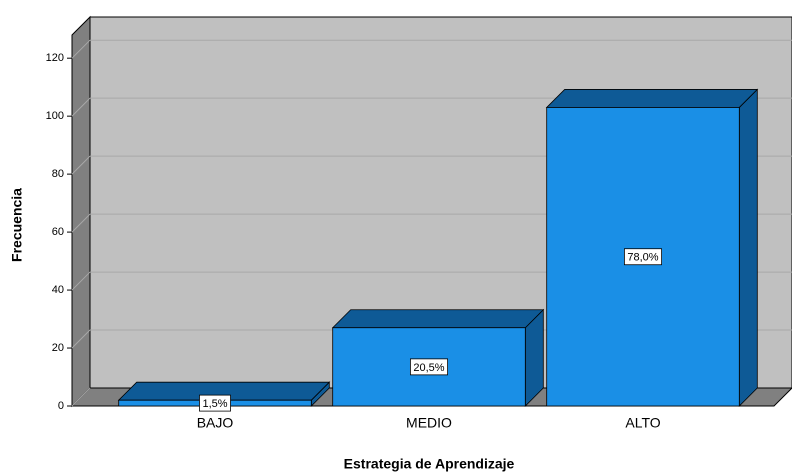  Describe the element at coordinates (58, 174) in the screenshot. I see `y-tick-label: 80` at that location.